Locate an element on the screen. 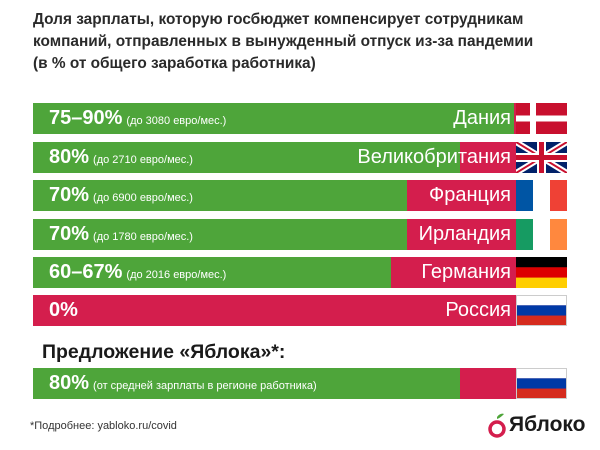 This screenshot has height=450, width=600. logo-text: Яблоко is located at coordinates (547, 424).